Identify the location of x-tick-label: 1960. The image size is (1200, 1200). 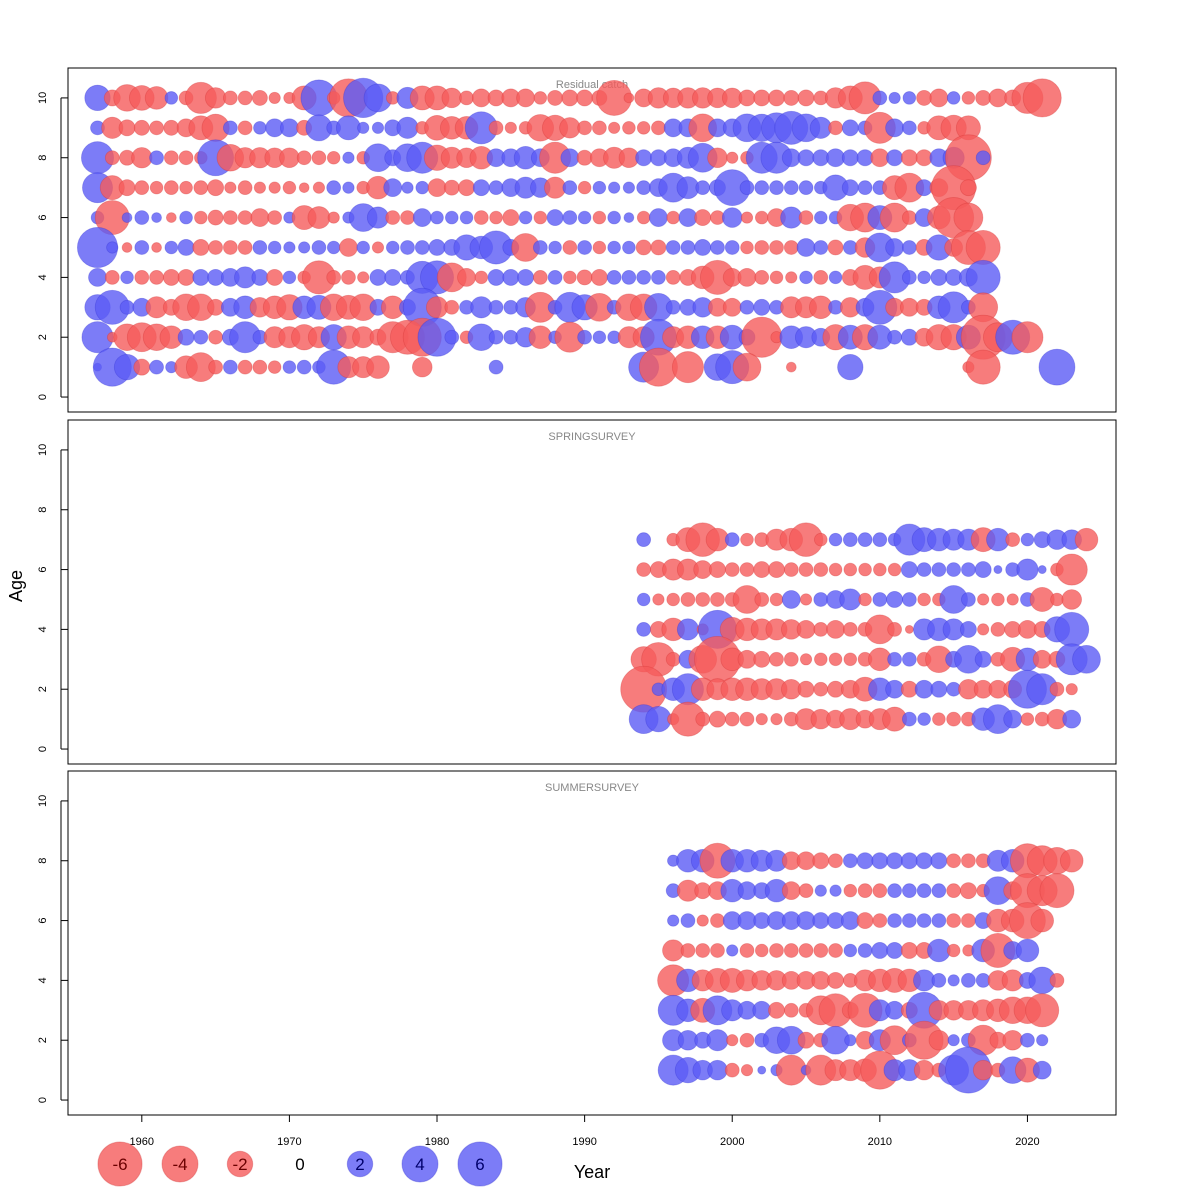
(142, 1142).